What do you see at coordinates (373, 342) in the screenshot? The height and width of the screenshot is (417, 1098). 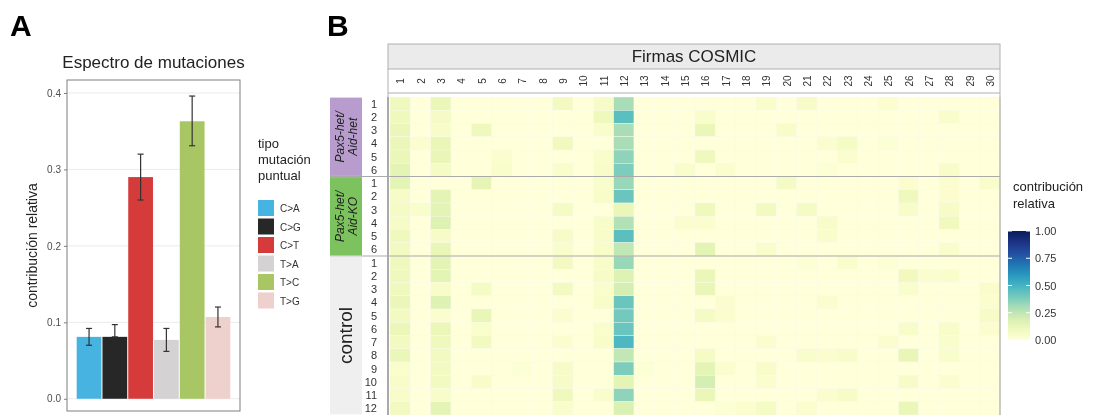 I see `y-tick-label: 7` at bounding box center [373, 342].